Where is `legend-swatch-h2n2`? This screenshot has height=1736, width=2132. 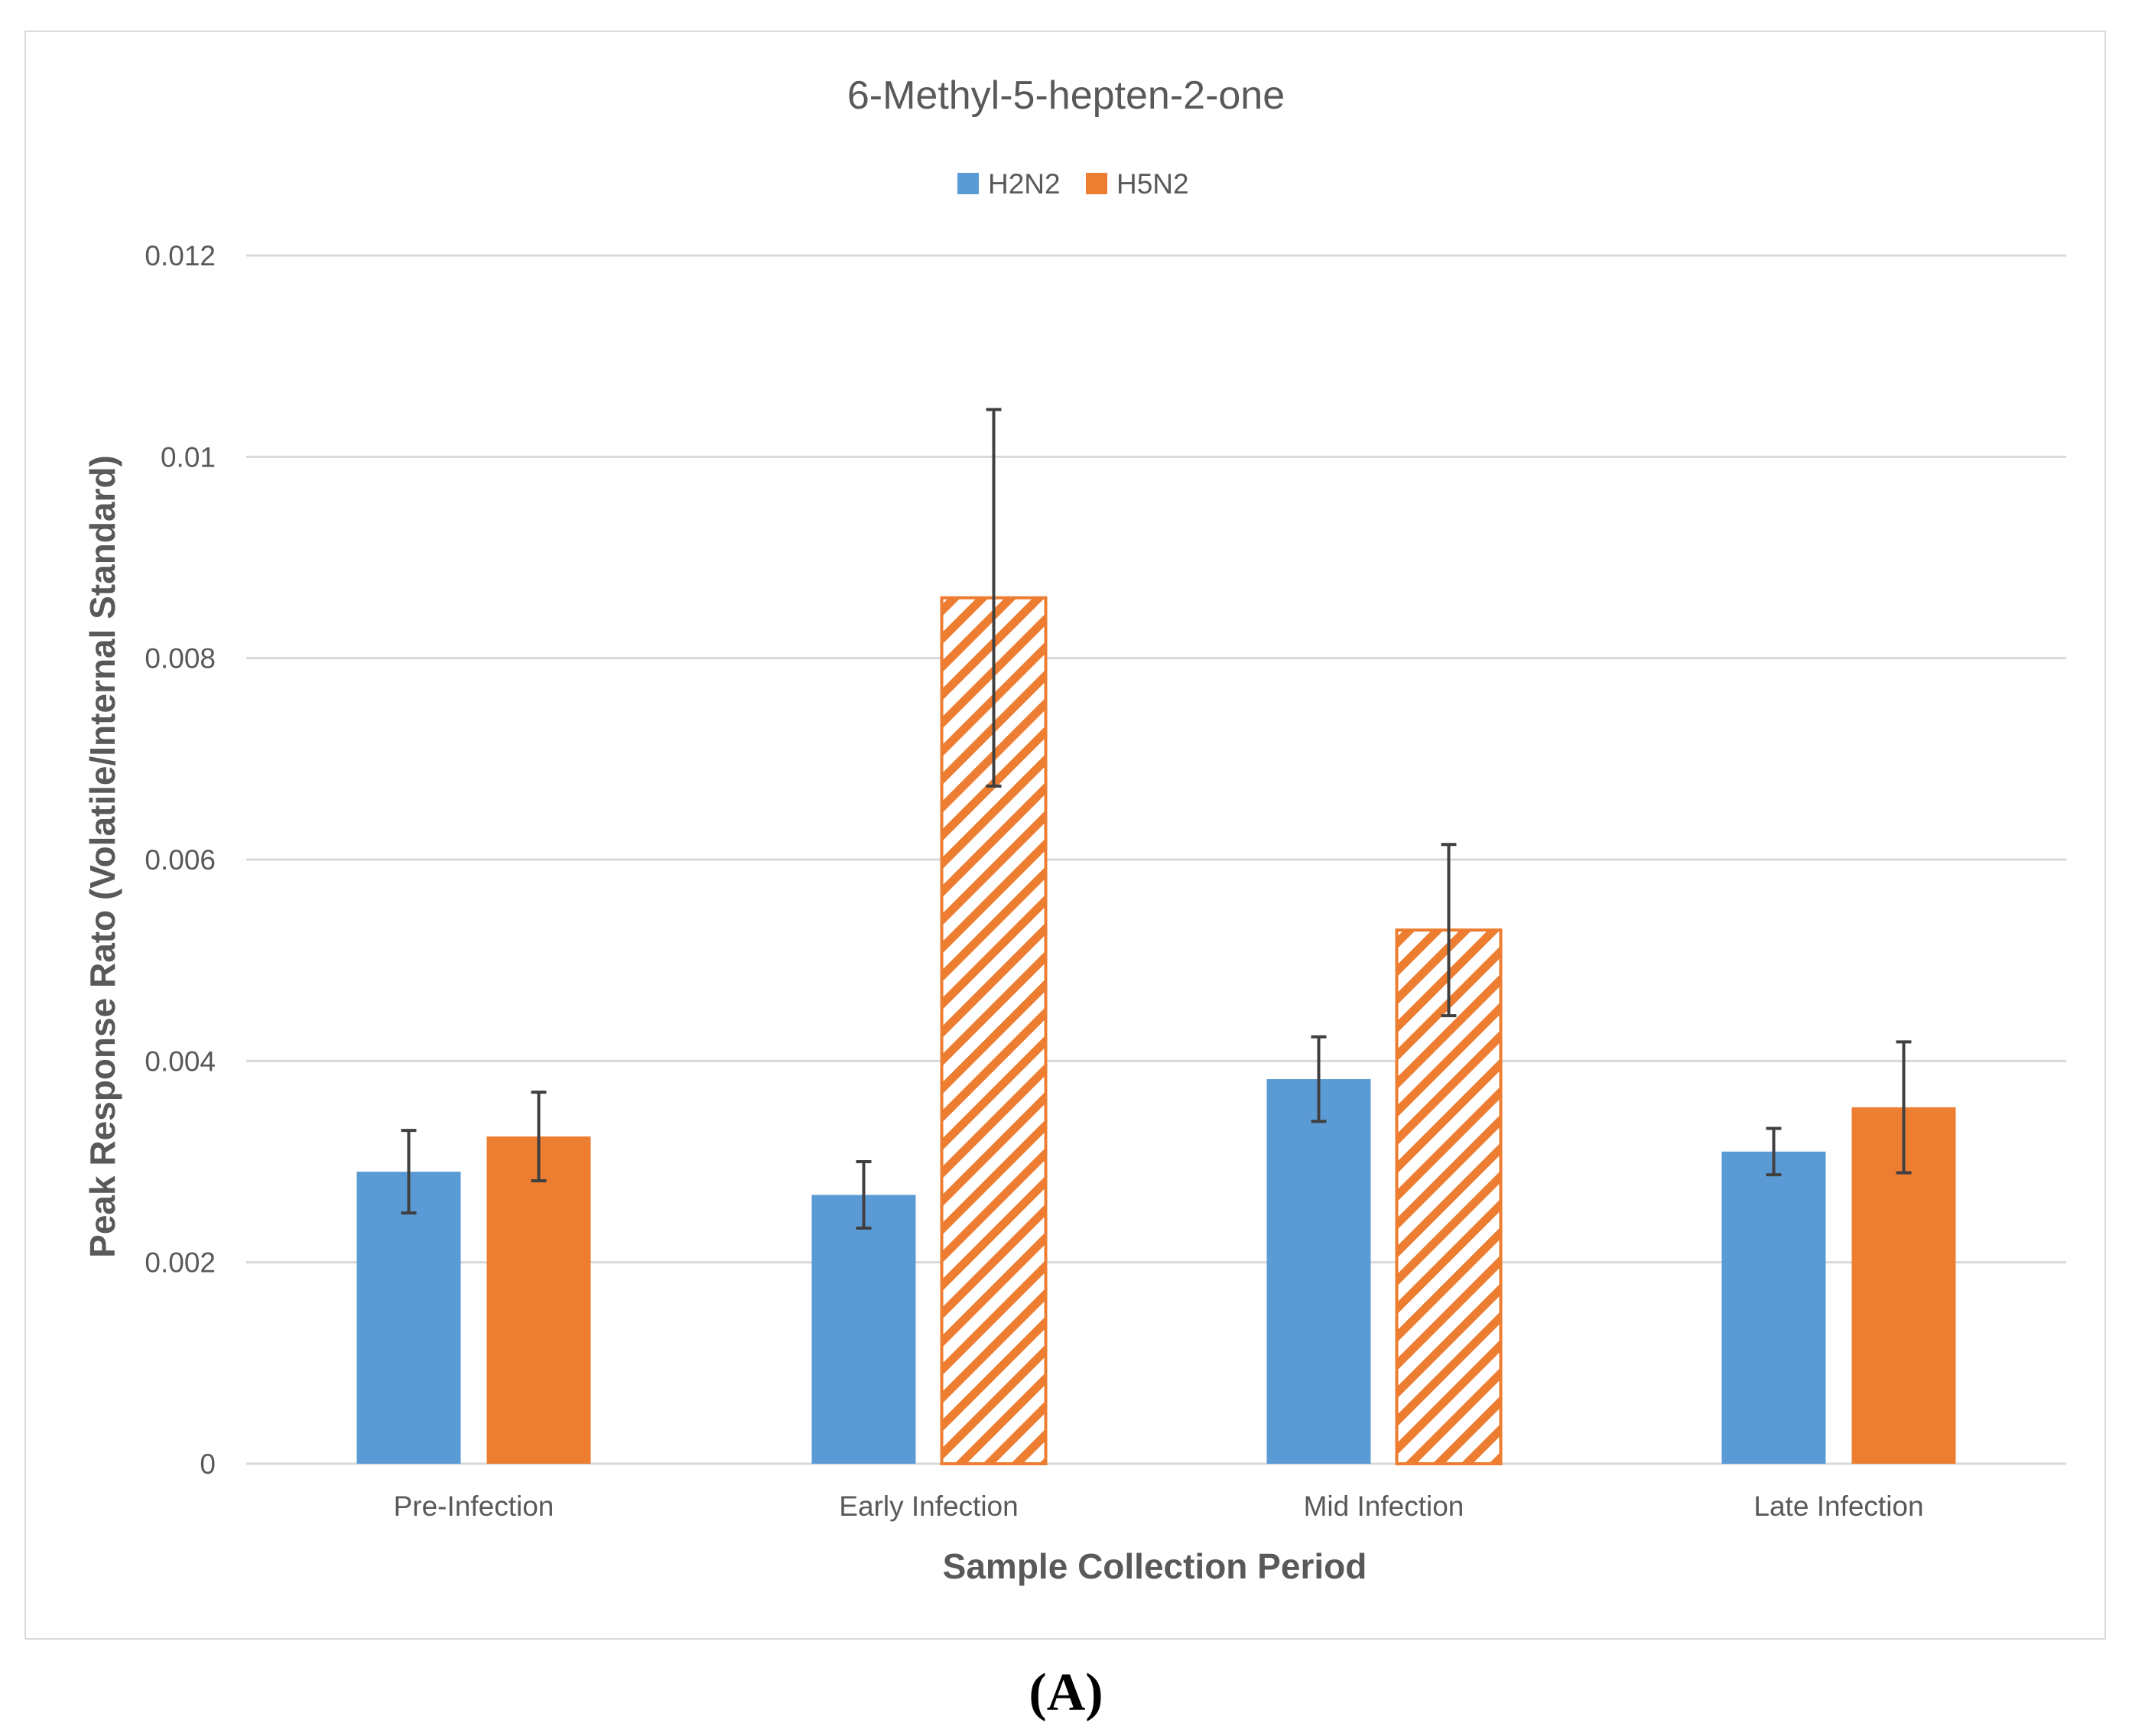
legend-swatch-h2n2 is located at coordinates (968, 183).